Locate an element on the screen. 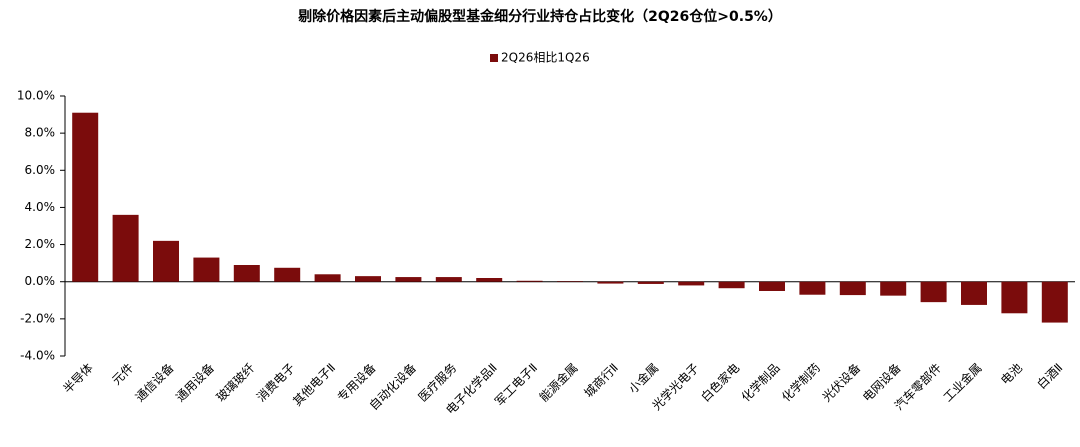 The height and width of the screenshot is (447, 1080). x-tick-label: 能源金属 is located at coordinates (558, 382).